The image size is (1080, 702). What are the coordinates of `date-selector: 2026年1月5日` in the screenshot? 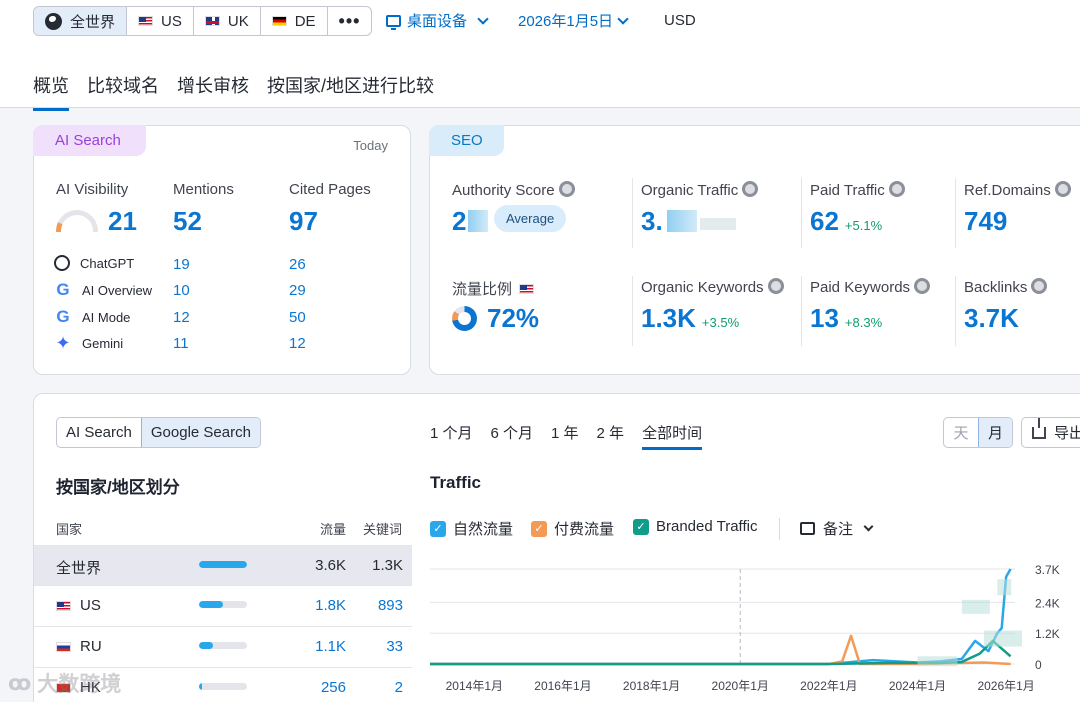 It's located at (573, 20).